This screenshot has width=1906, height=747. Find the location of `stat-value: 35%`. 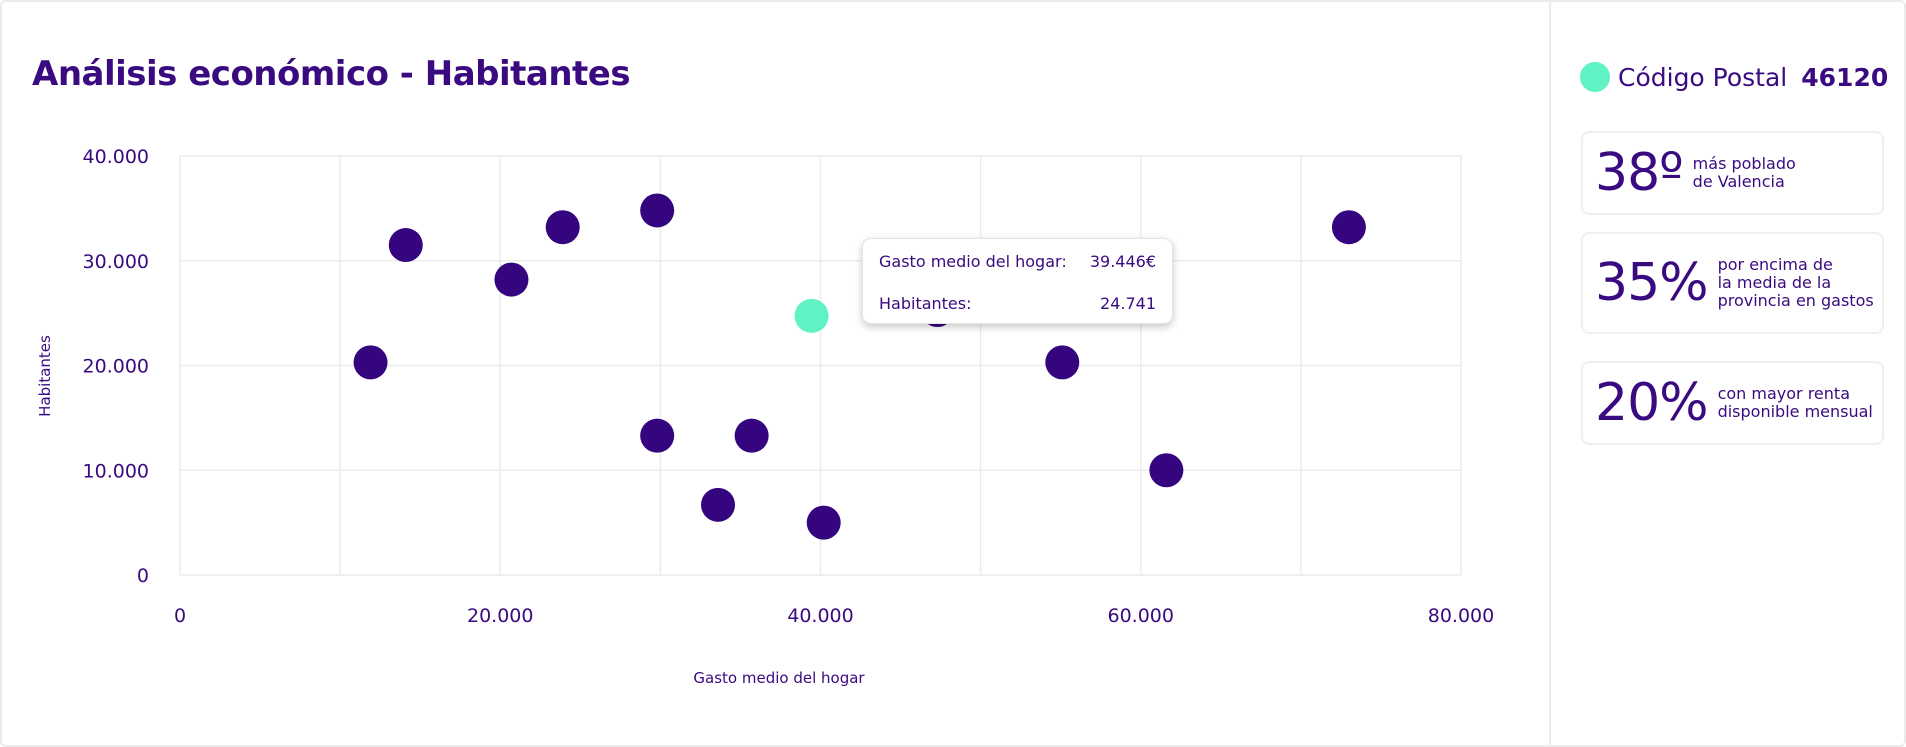

stat-value: 35% is located at coordinates (1652, 283).